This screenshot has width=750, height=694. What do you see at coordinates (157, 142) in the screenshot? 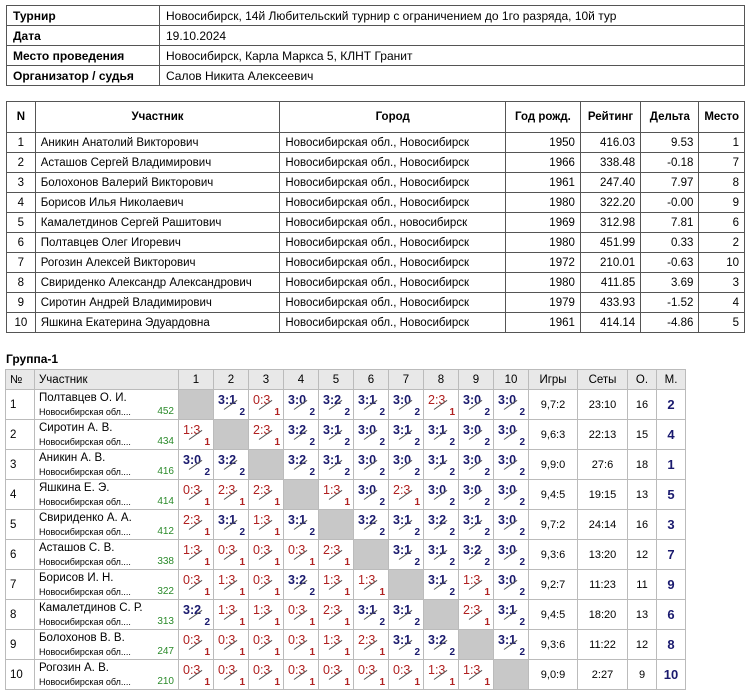
I see `participant-cell: Аникин Анатолий Викторович` at bounding box center [157, 142].